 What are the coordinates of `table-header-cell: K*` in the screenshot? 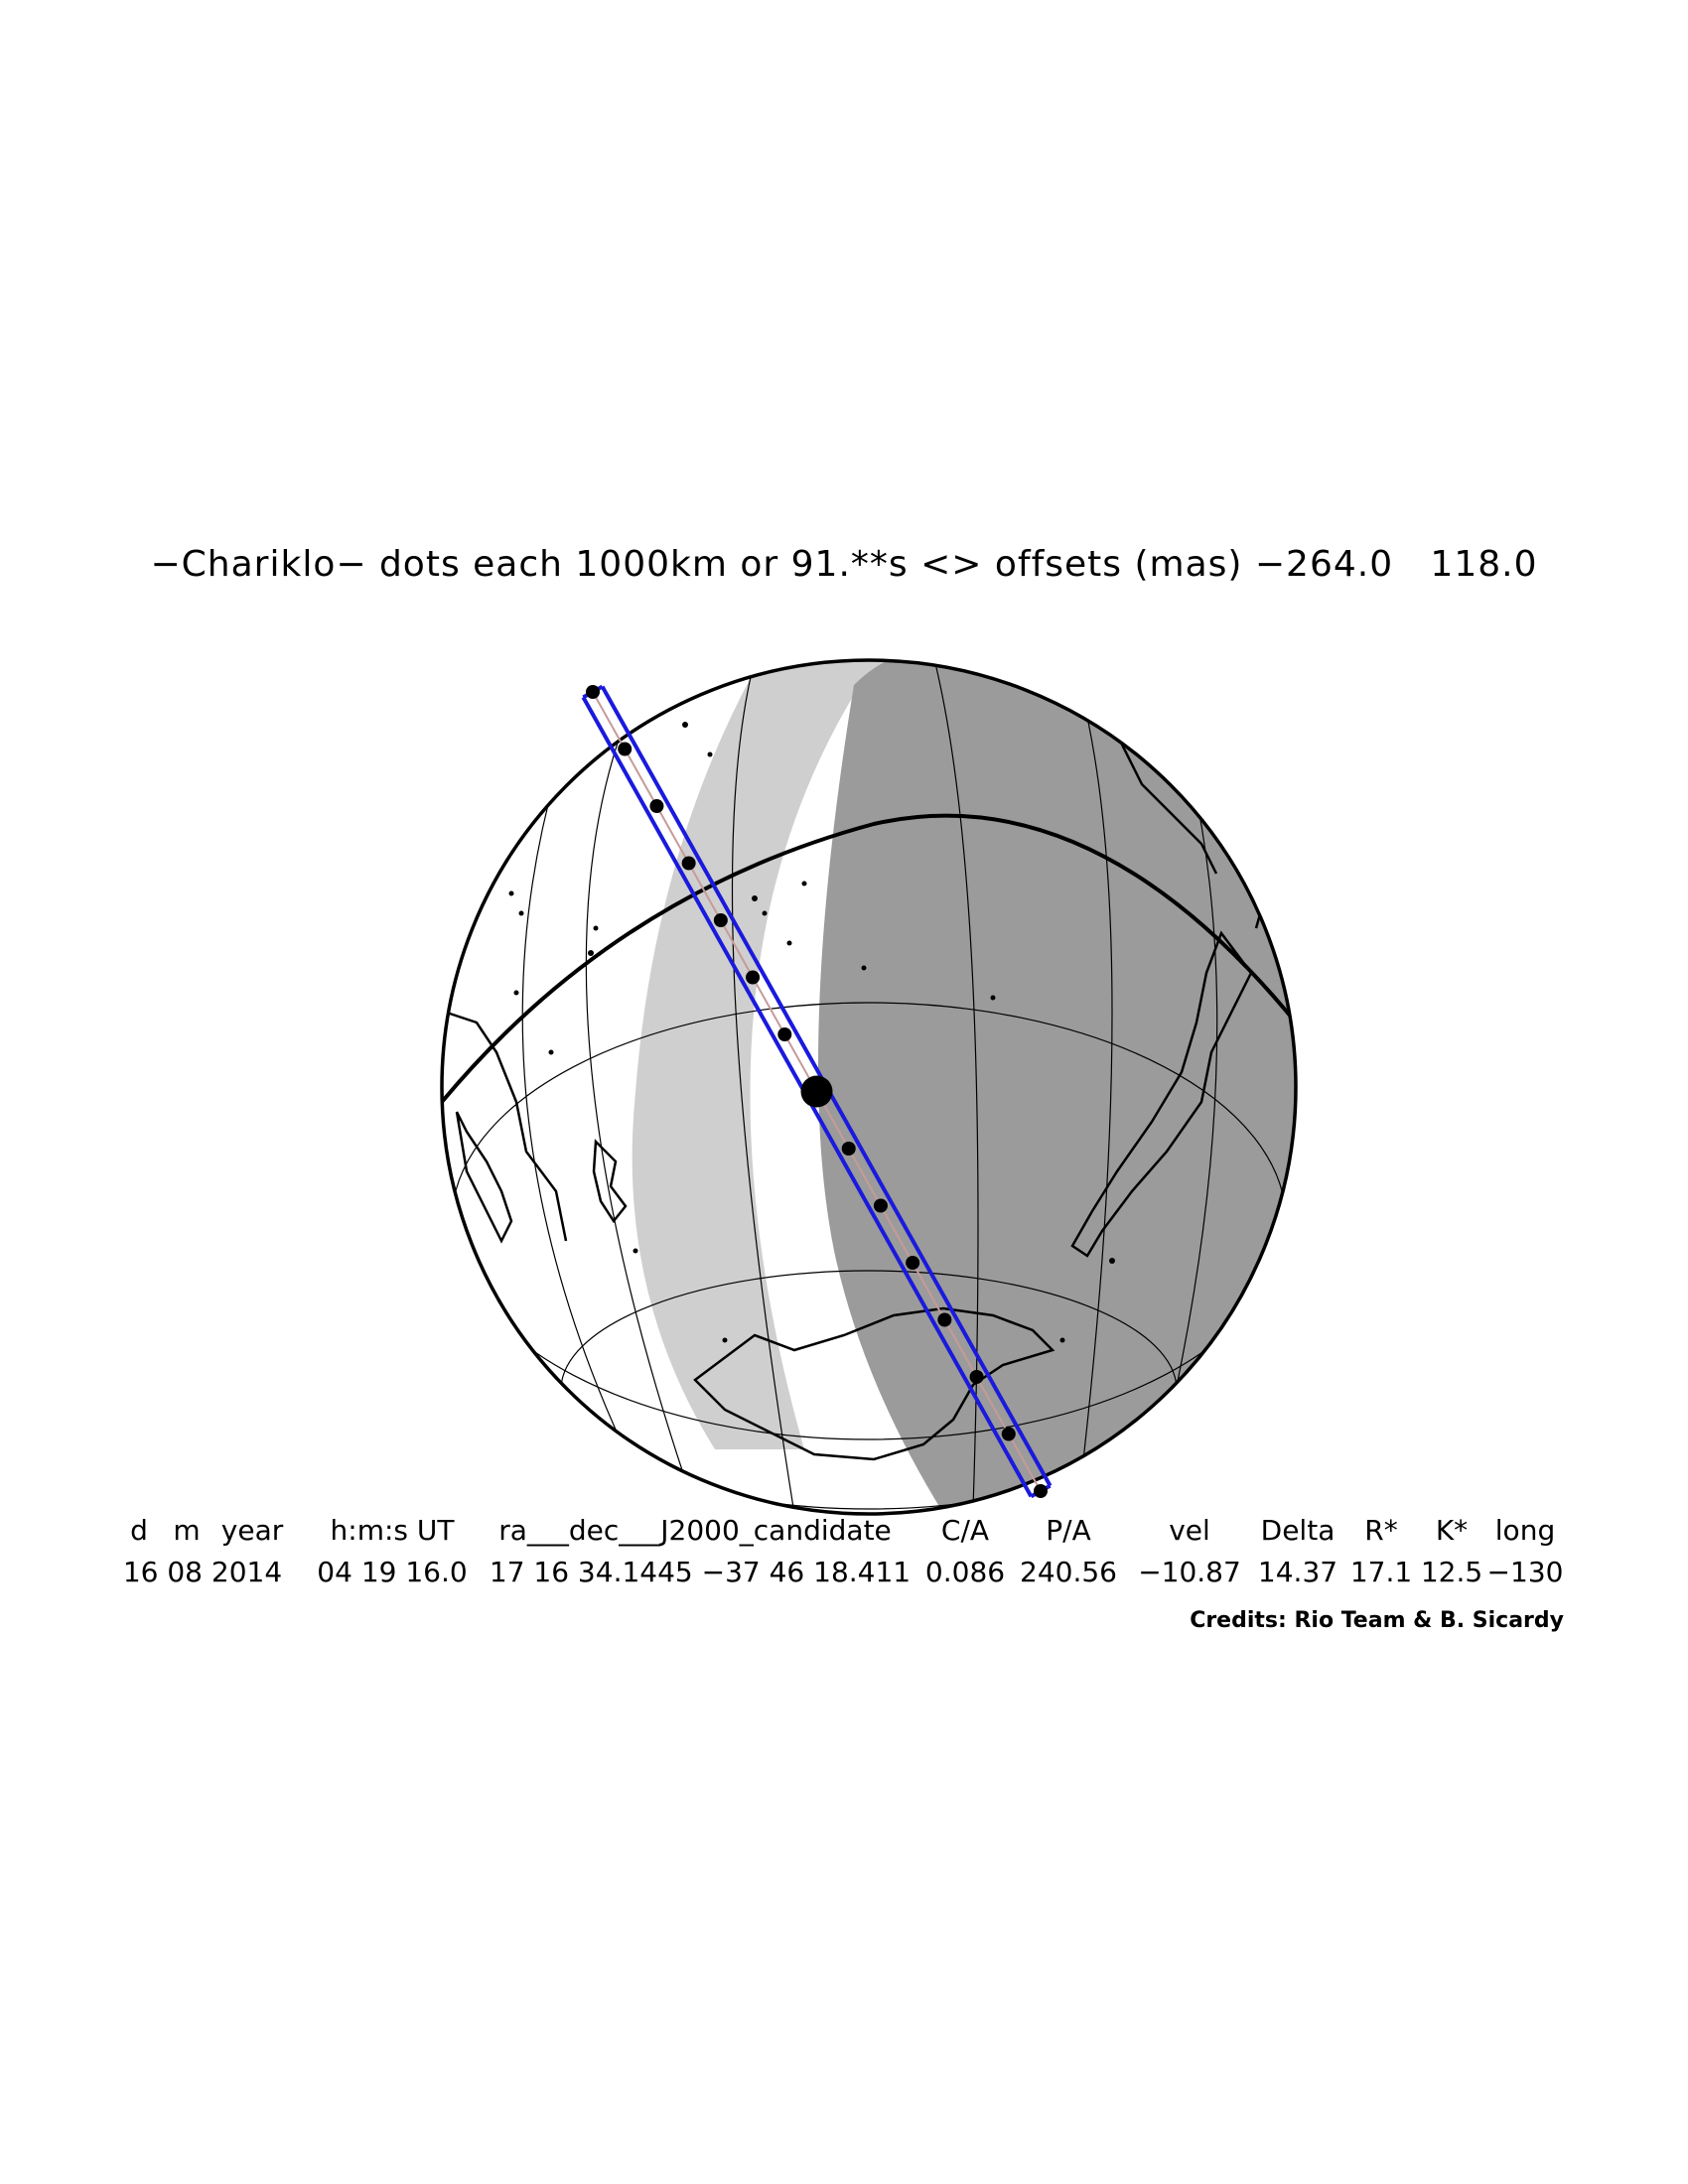 It's located at (1452, 1530).